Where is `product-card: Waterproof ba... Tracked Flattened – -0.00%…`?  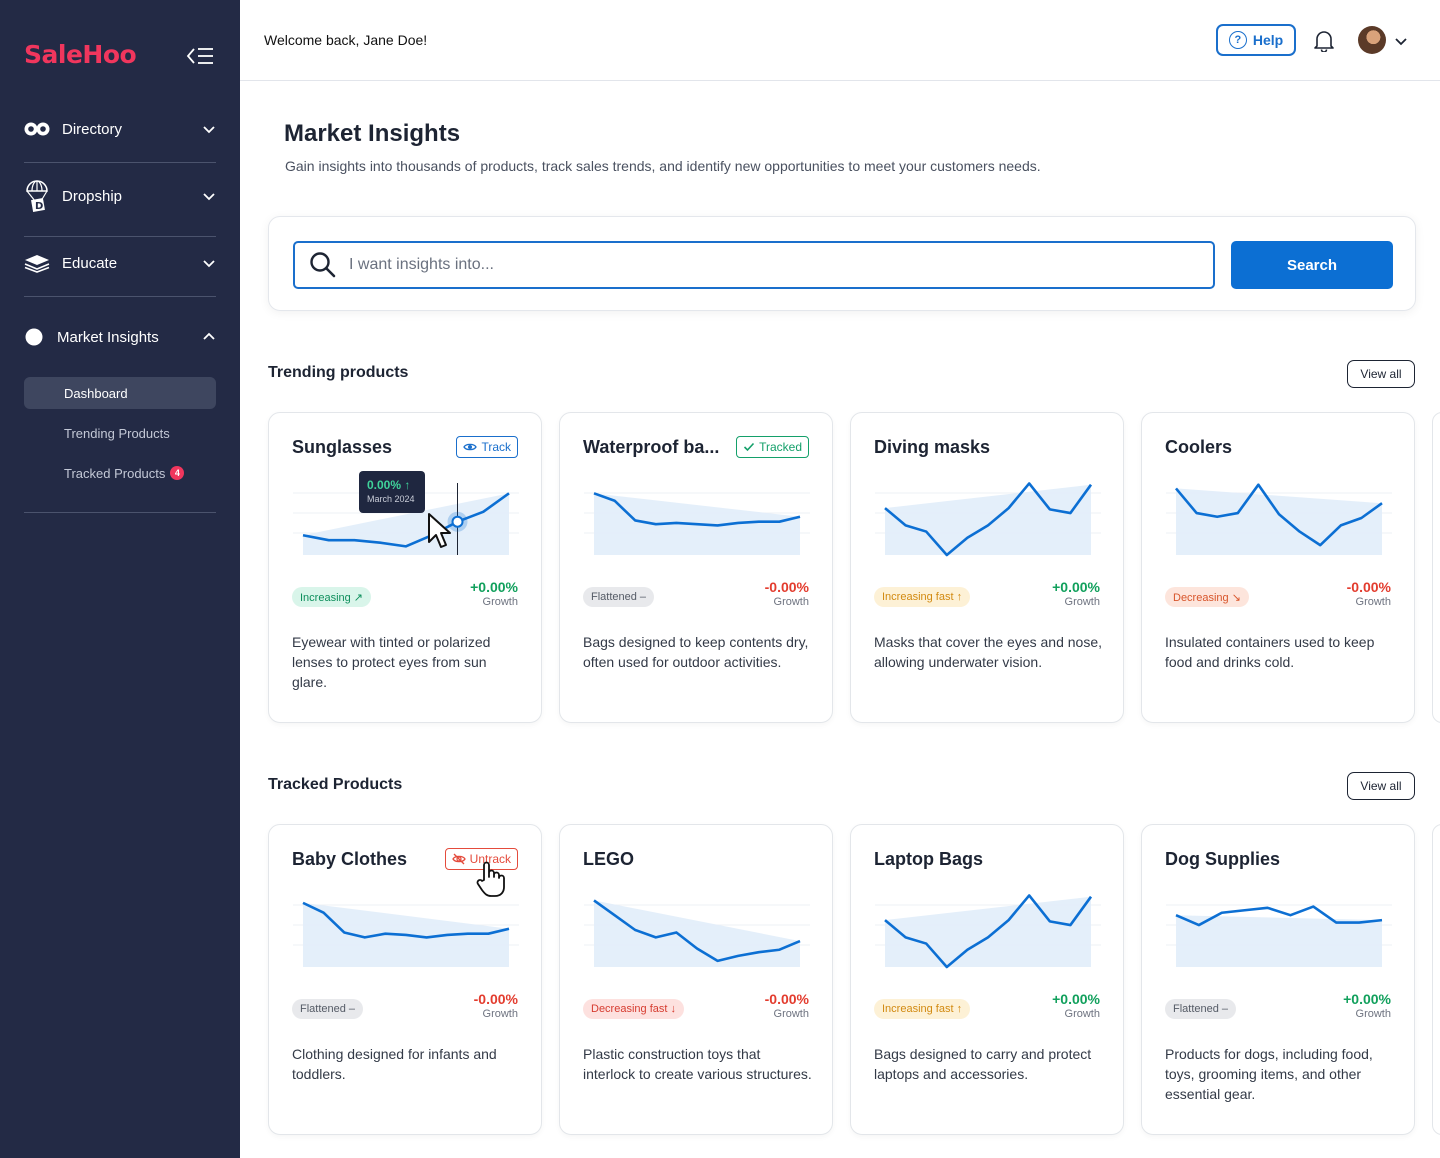
product-card: Waterproof ba... Tracked Flattened – -0.00%… is located at coordinates (696, 567).